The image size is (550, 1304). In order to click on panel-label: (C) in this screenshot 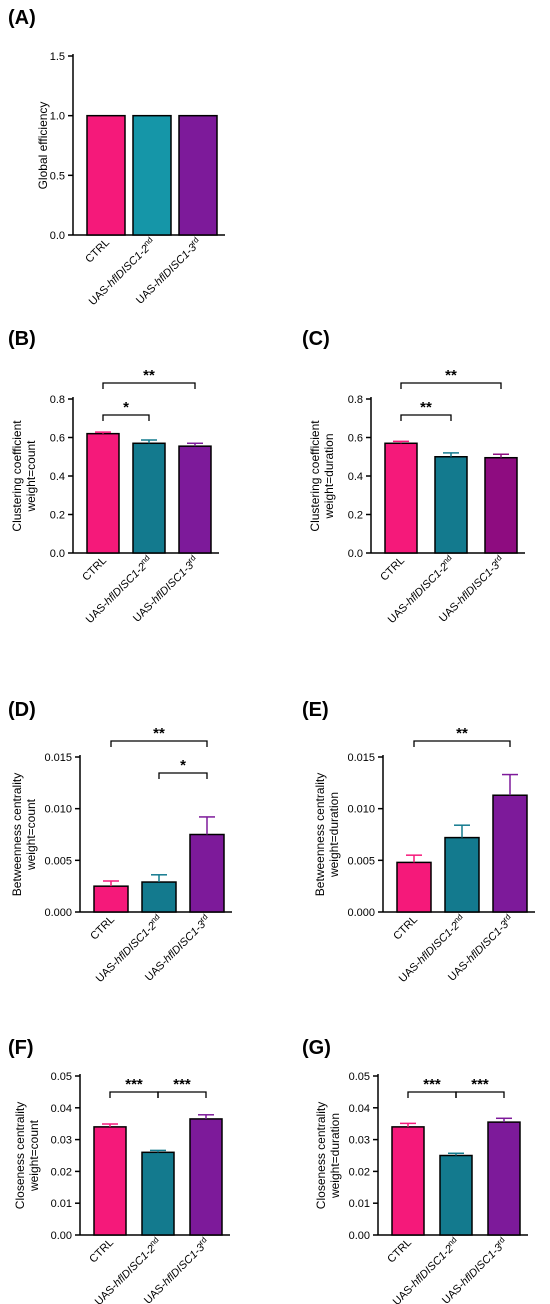, I will do `click(316, 339)`.